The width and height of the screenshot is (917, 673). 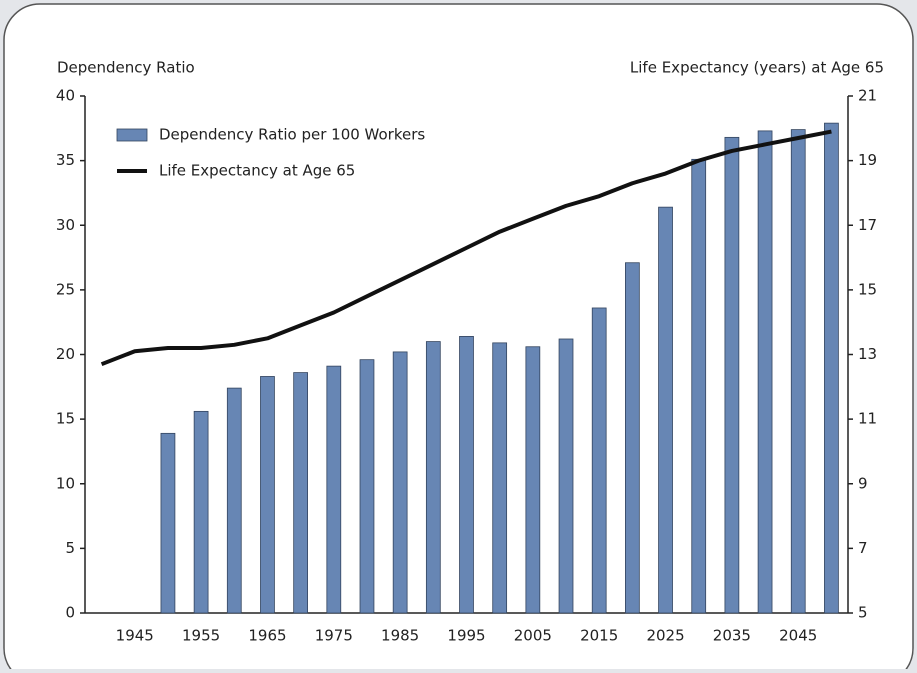 I want to click on x-tick-label: 2045, so click(x=798, y=636).